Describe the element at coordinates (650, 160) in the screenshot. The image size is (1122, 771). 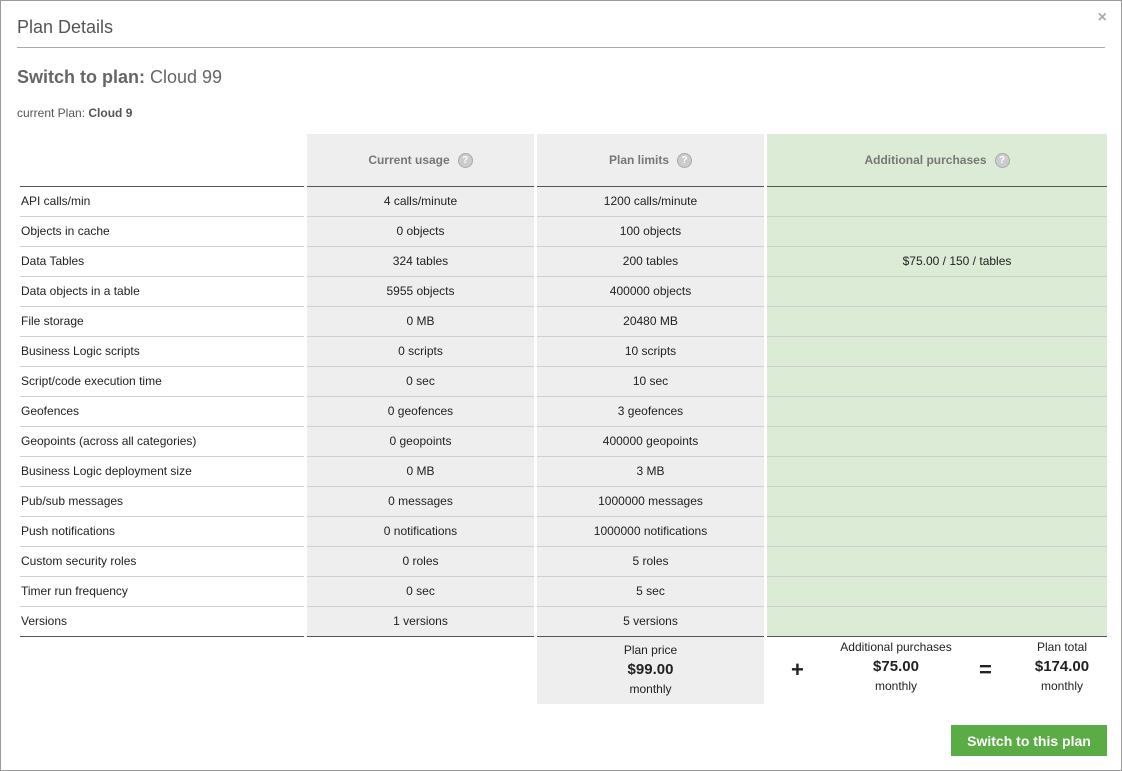
I see `header-plan-limits: Plan limits ?` at that location.